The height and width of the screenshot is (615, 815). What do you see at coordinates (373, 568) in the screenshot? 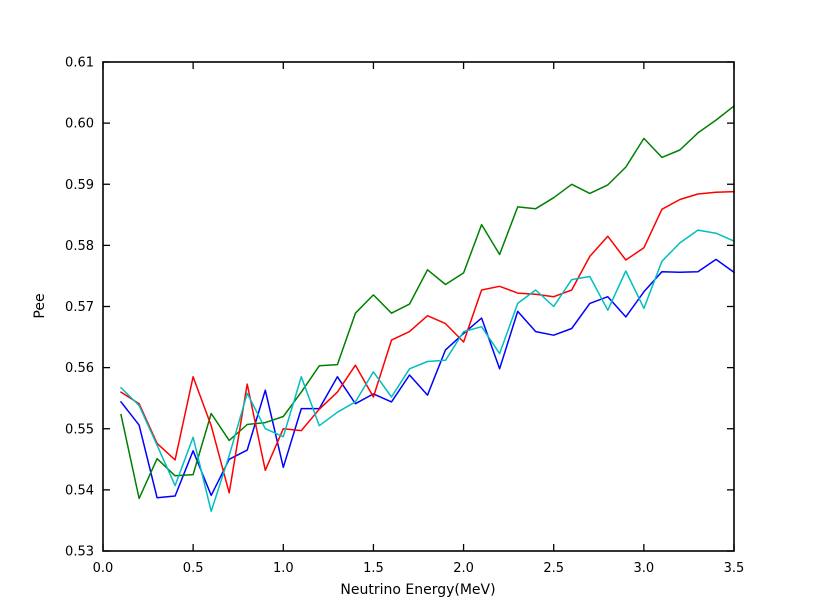
I see `x-tick-label: 1.5` at bounding box center [373, 568].